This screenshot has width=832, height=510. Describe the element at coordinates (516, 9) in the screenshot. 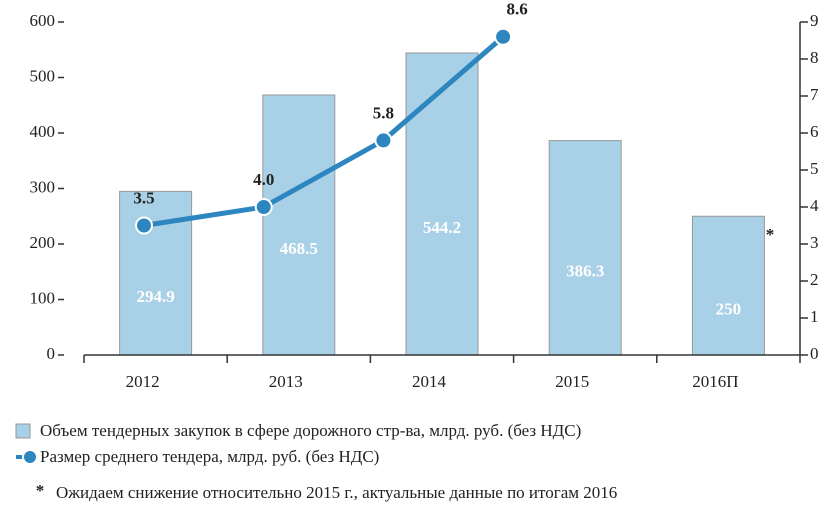

I see `line-label: 8.6` at that location.